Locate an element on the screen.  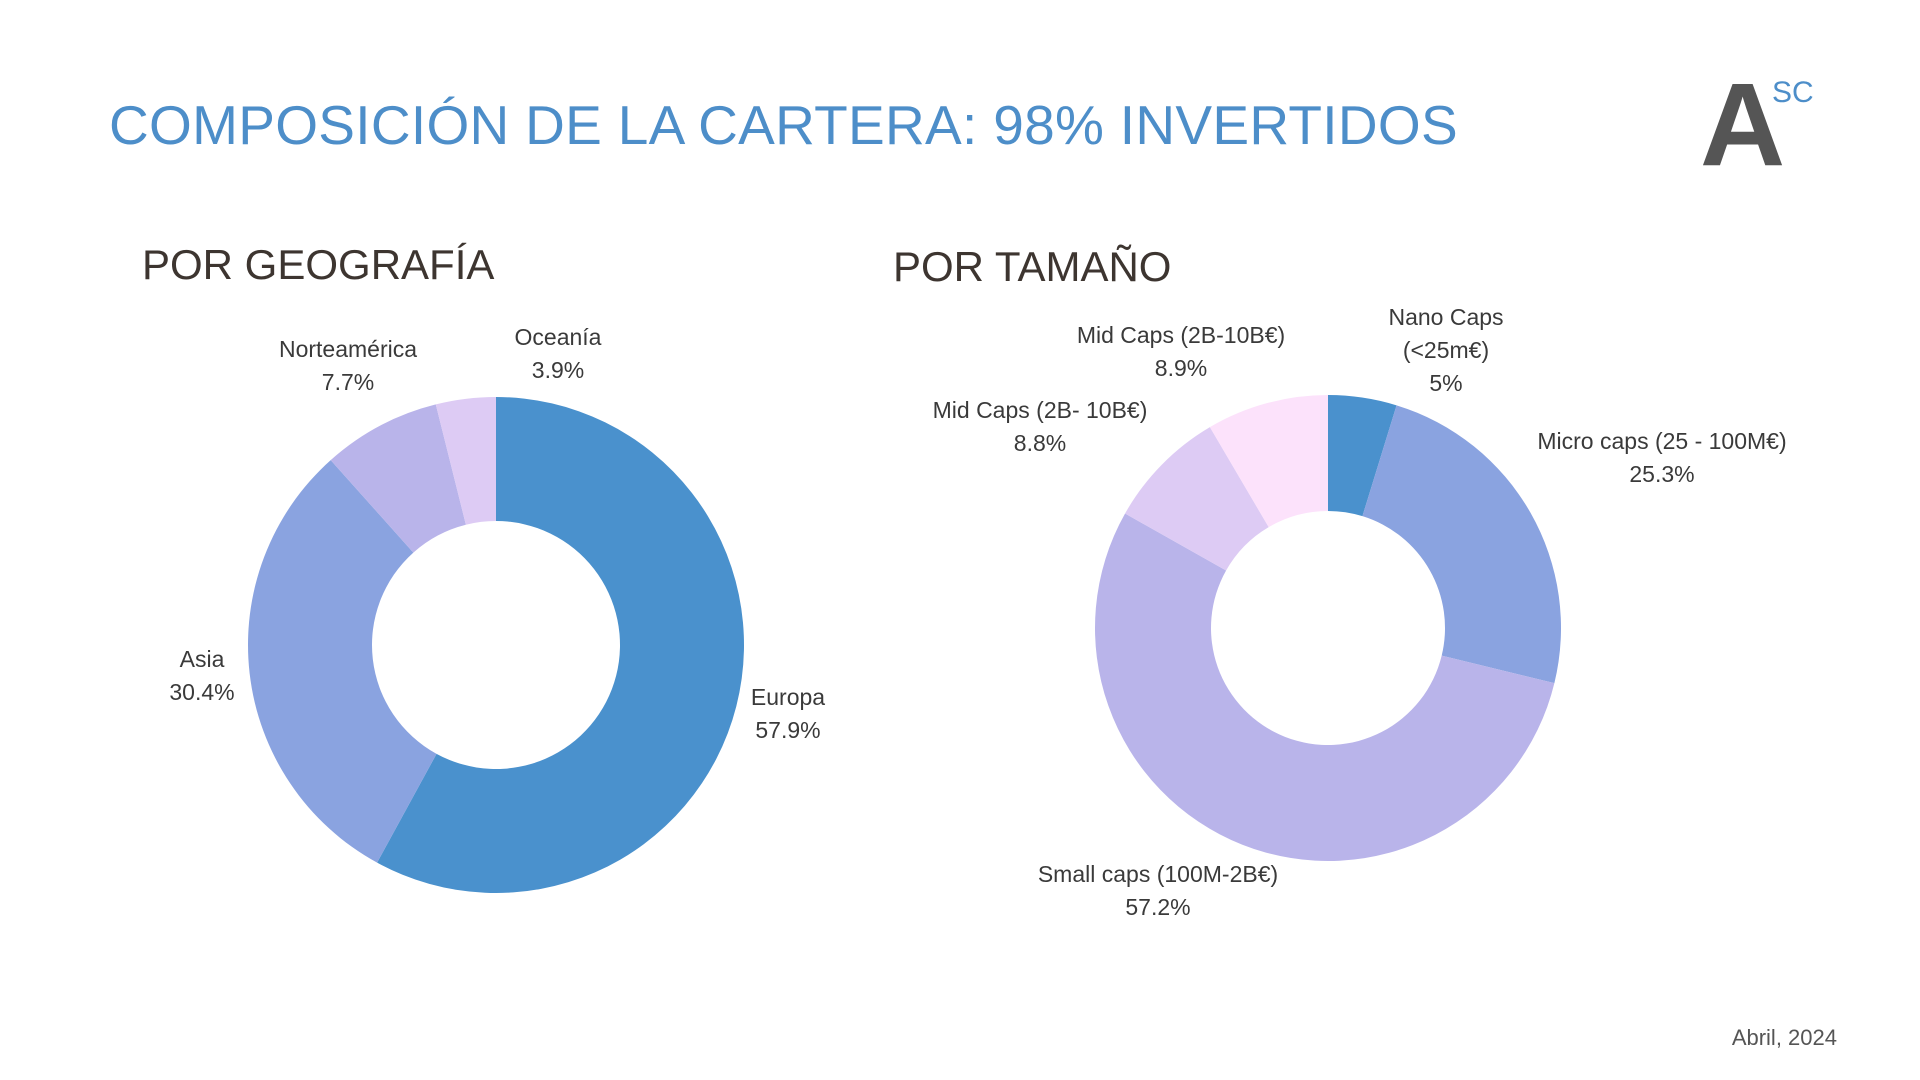
logo-superscript: SC is located at coordinates (1793, 92).